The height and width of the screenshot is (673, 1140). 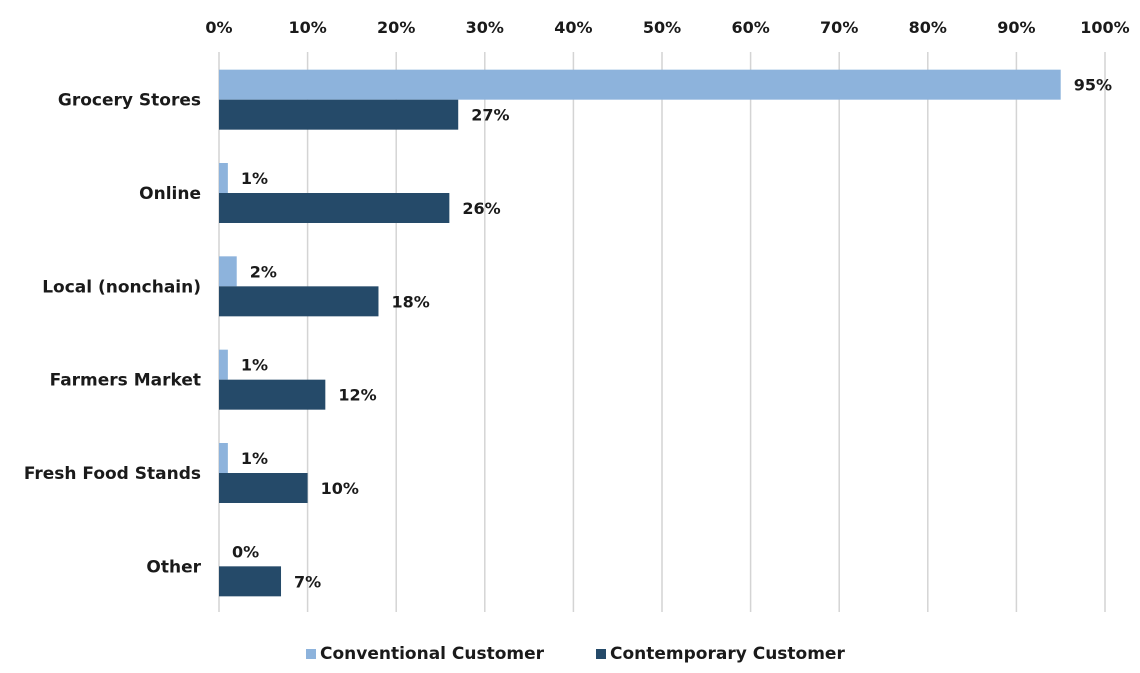 What do you see at coordinates (573, 27) in the screenshot?
I see `x-tick-label: 40%` at bounding box center [573, 27].